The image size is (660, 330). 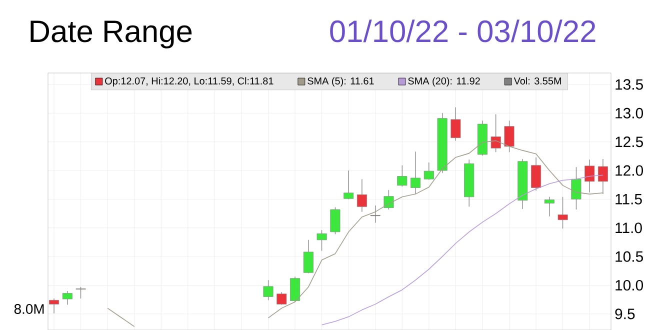 I want to click on y-tick-label: 11.5, so click(x=629, y=199).